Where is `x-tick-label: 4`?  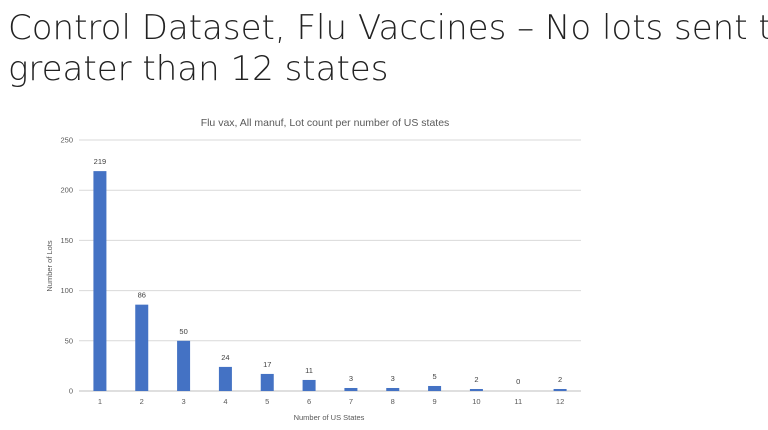 x-tick-label: 4 is located at coordinates (225, 401).